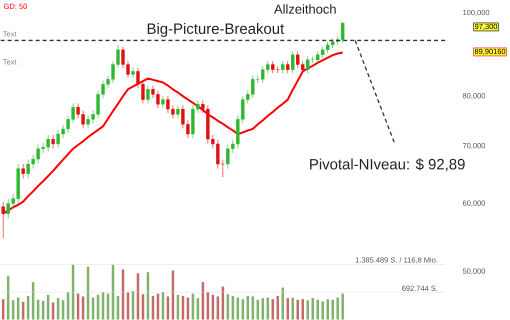 This screenshot has width=510, height=320. What do you see at coordinates (387, 165) in the screenshot?
I see `annotation: Pivotal-NIveau: $ 92,89` at bounding box center [387, 165].